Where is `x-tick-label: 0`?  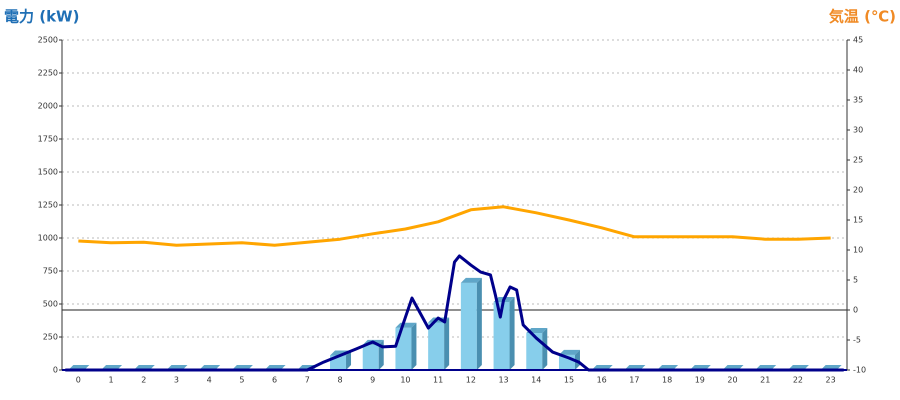 x-tick-label: 0 is located at coordinates (78, 380).